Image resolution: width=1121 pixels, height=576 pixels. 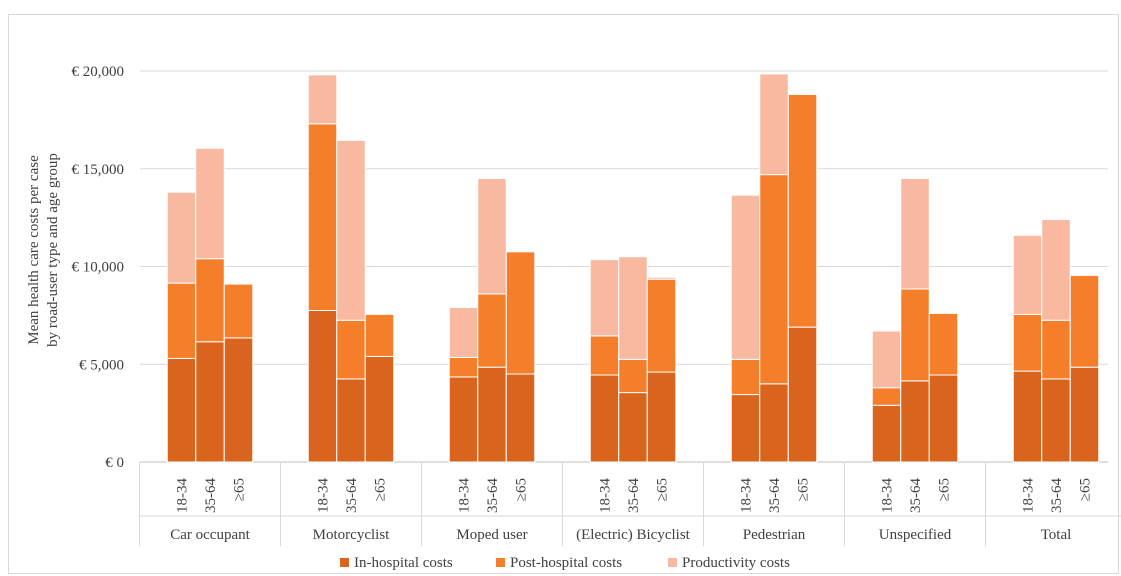 What do you see at coordinates (98, 268) in the screenshot?
I see `y-tick-label: € 10,000` at bounding box center [98, 268].